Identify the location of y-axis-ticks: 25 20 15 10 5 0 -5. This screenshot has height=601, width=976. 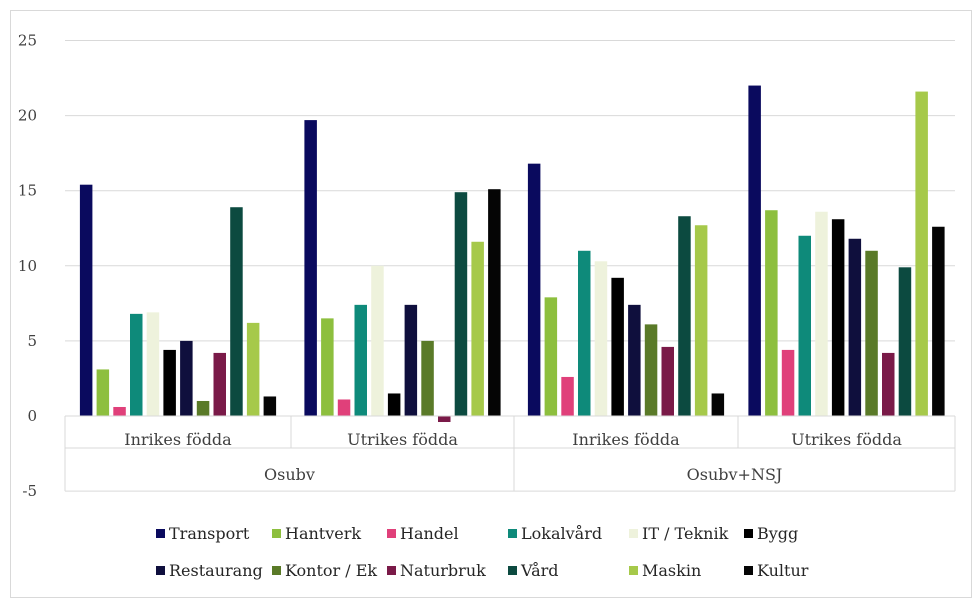
(27, 266).